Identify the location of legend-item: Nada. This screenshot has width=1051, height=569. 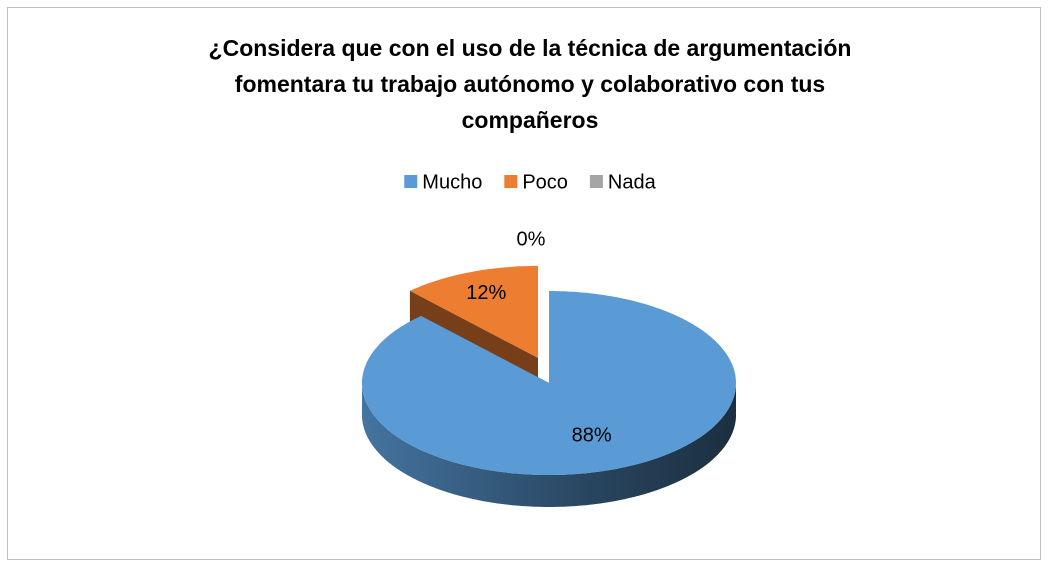
(623, 182).